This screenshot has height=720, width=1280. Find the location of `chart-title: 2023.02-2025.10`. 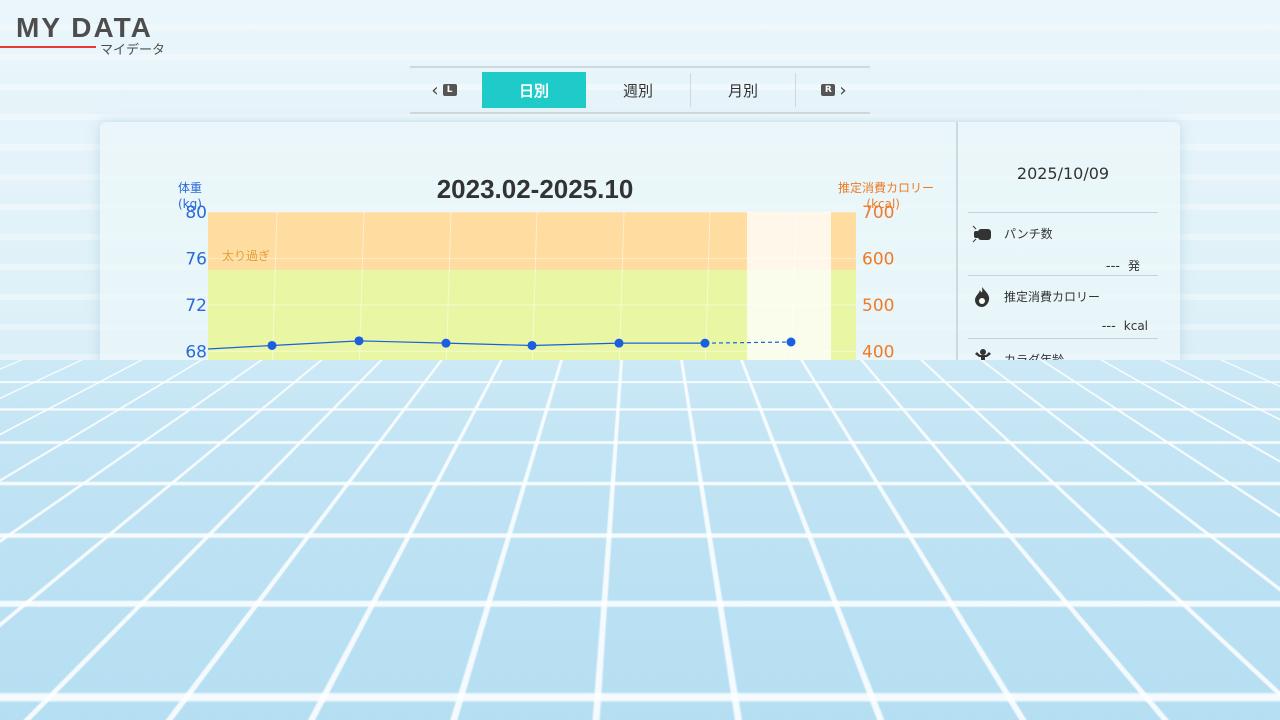

chart-title: 2023.02-2025.10 is located at coordinates (535, 189).